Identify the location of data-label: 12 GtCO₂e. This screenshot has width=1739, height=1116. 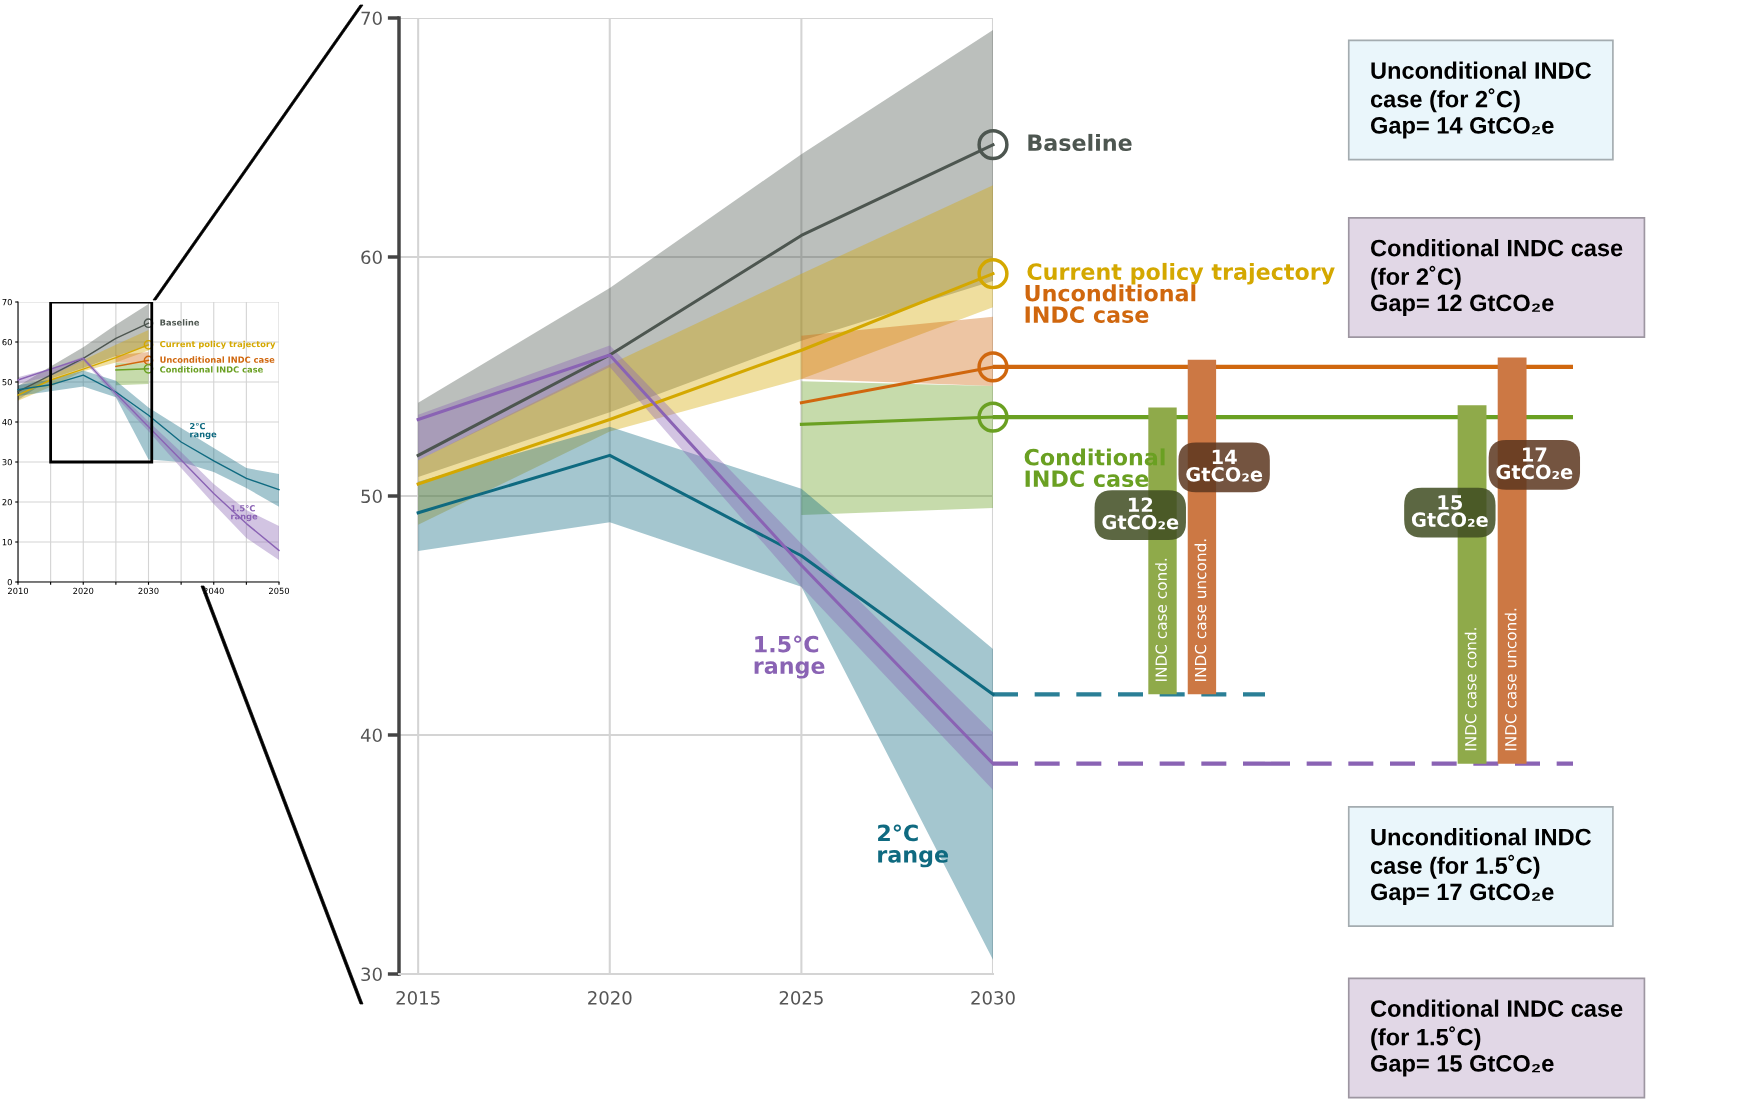
(1140, 513).